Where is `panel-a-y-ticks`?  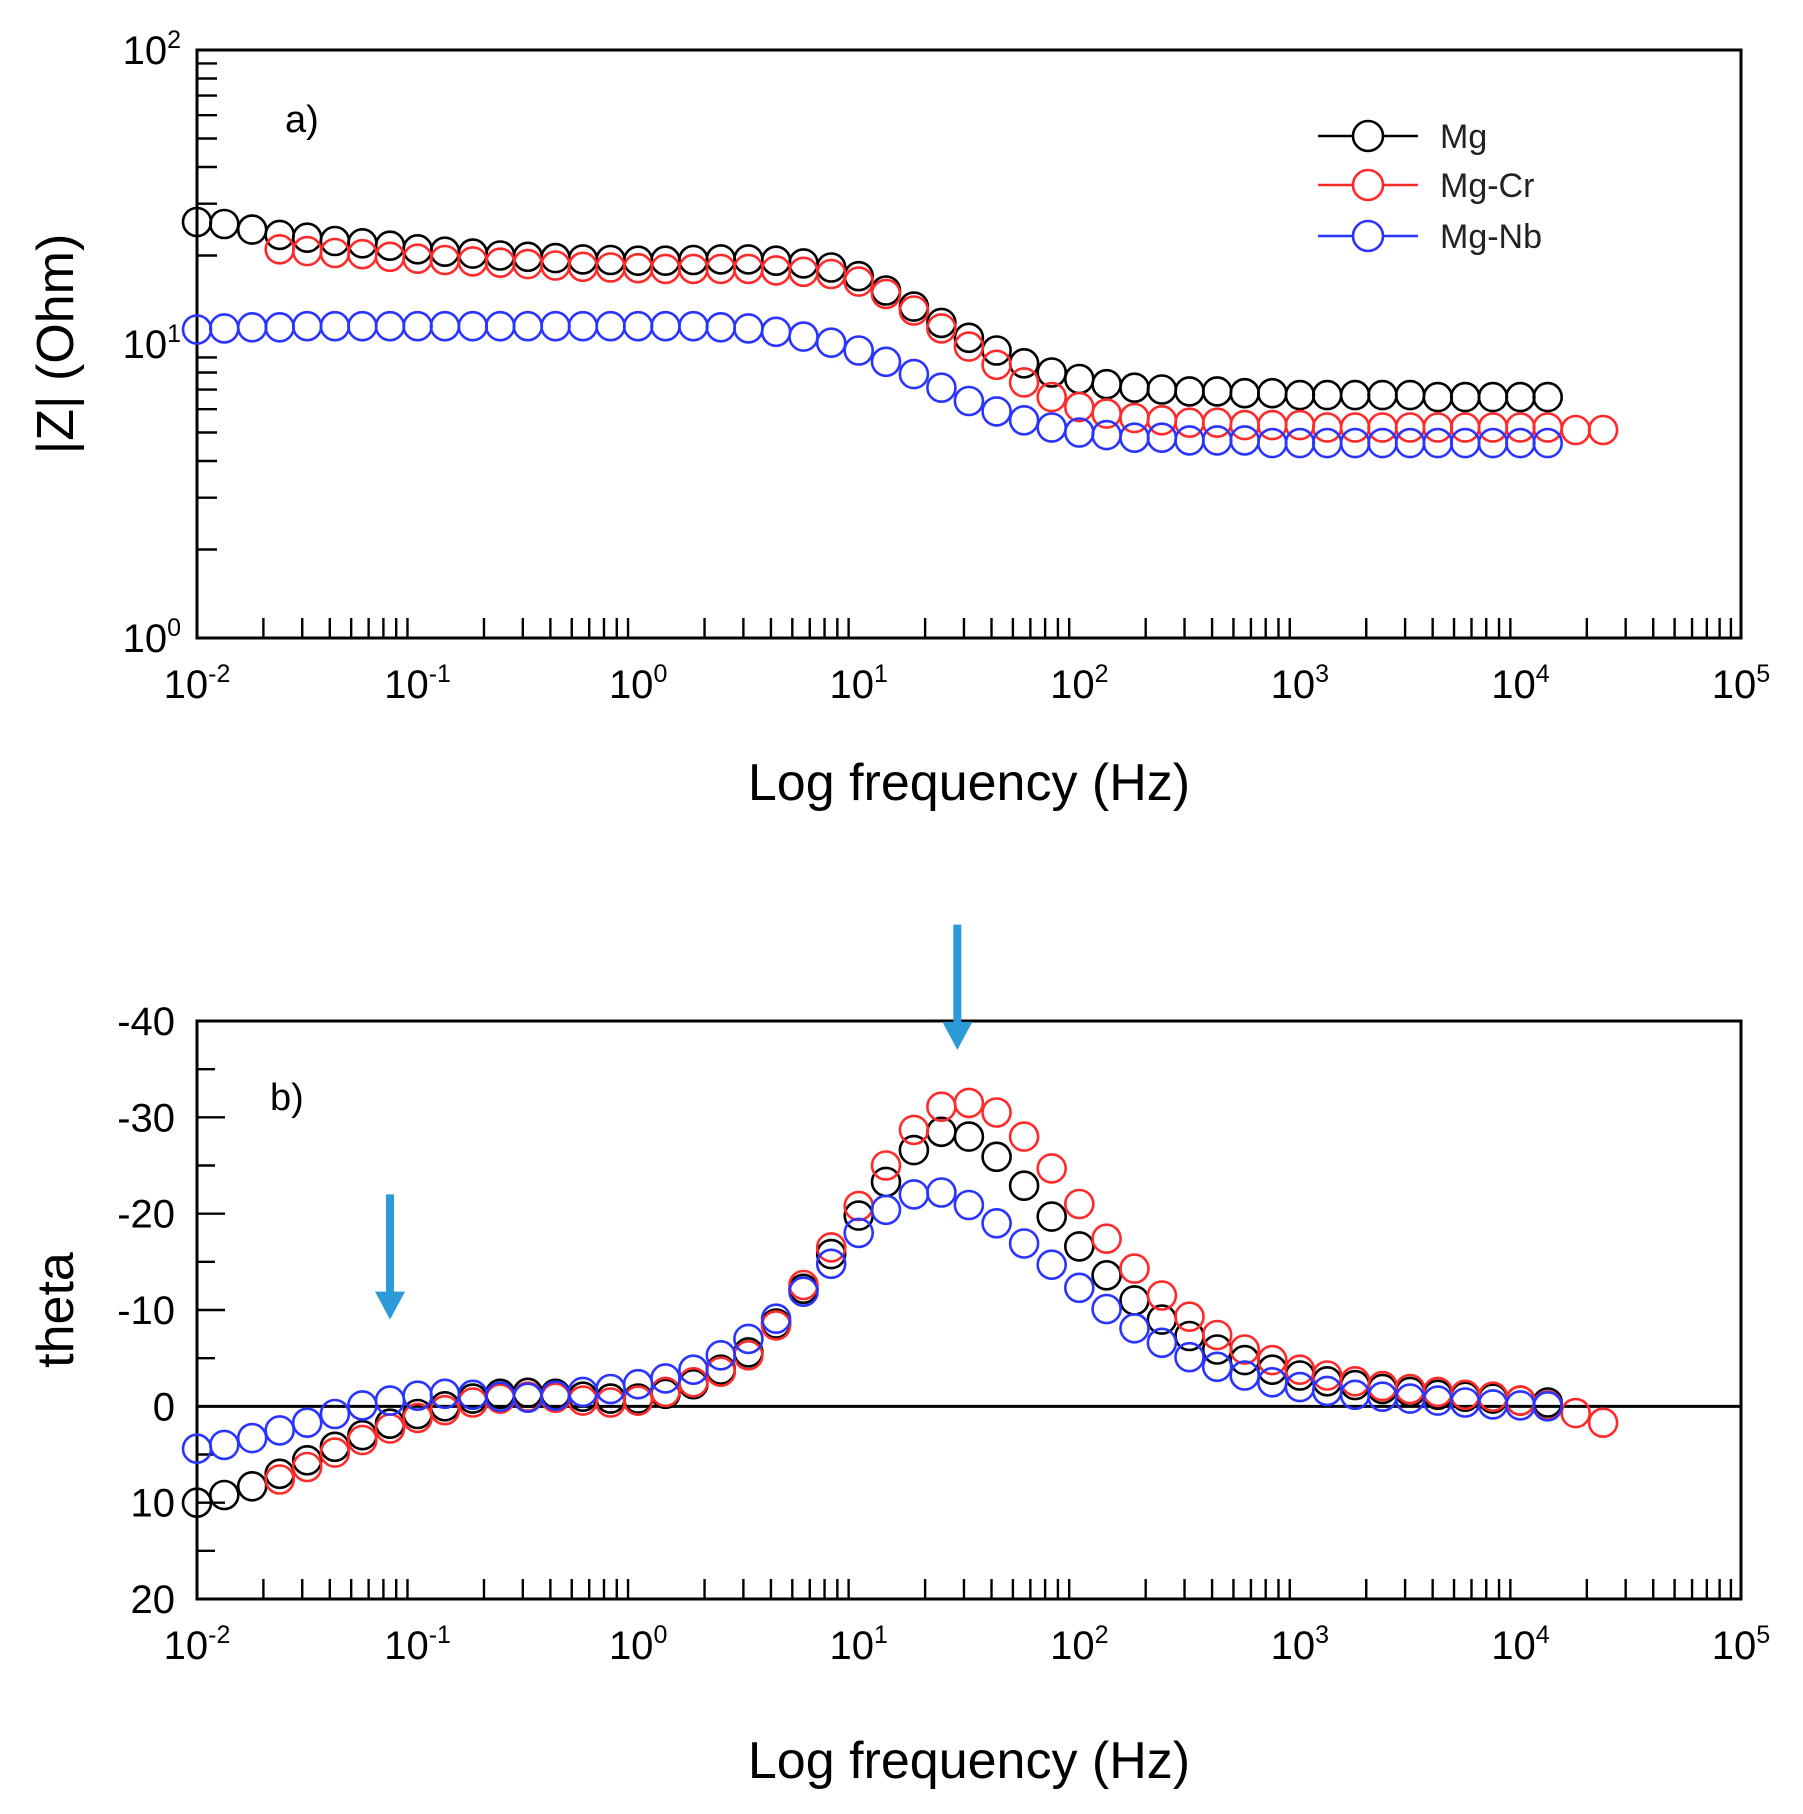
panel-a-y-ticks is located at coordinates (207, 306).